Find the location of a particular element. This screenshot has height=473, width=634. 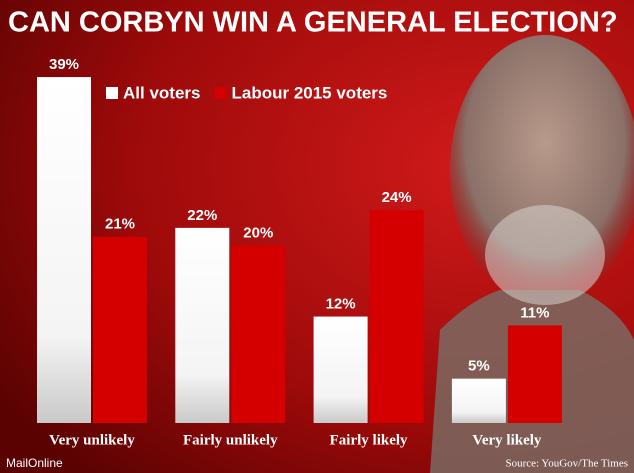

data-label: 21% is located at coordinates (120, 224).